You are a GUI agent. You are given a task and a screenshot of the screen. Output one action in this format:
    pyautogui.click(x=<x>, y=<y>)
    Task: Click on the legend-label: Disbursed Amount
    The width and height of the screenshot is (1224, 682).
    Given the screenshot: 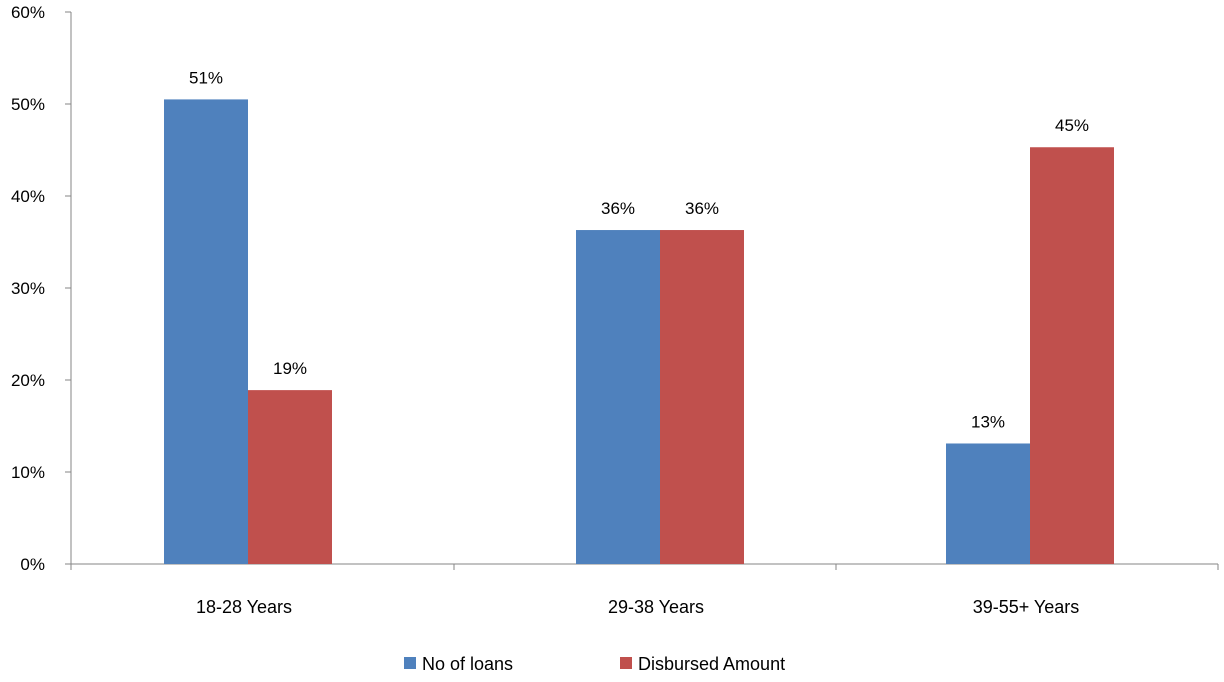 What is the action you would take?
    pyautogui.click(x=711, y=664)
    